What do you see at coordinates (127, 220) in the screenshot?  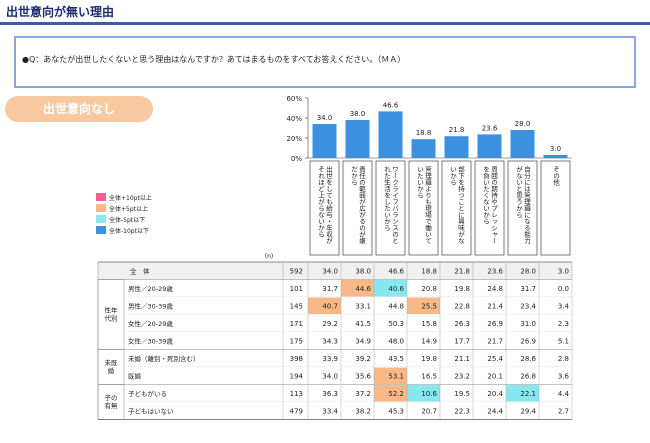 I see `legend-label: 全体-5pt以下` at bounding box center [127, 220].